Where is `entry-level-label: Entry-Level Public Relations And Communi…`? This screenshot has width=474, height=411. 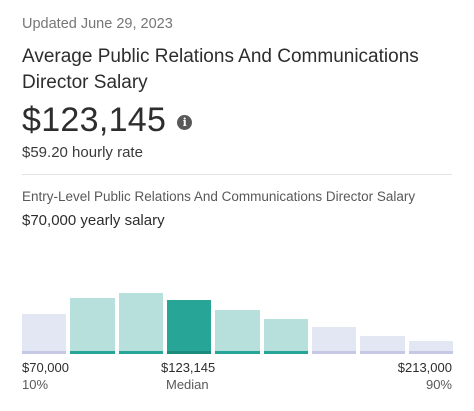 entry-level-label: Entry-Level Public Relations And Communi… is located at coordinates (219, 196).